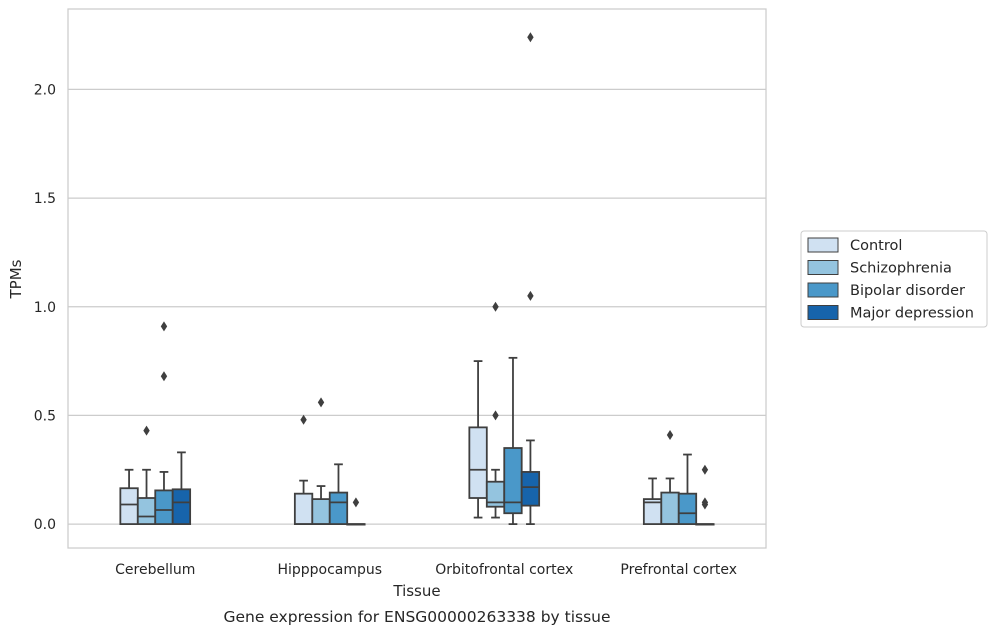 This screenshot has width=997, height=634. Describe the element at coordinates (912, 314) in the screenshot. I see `legend-label: Major depression` at that location.